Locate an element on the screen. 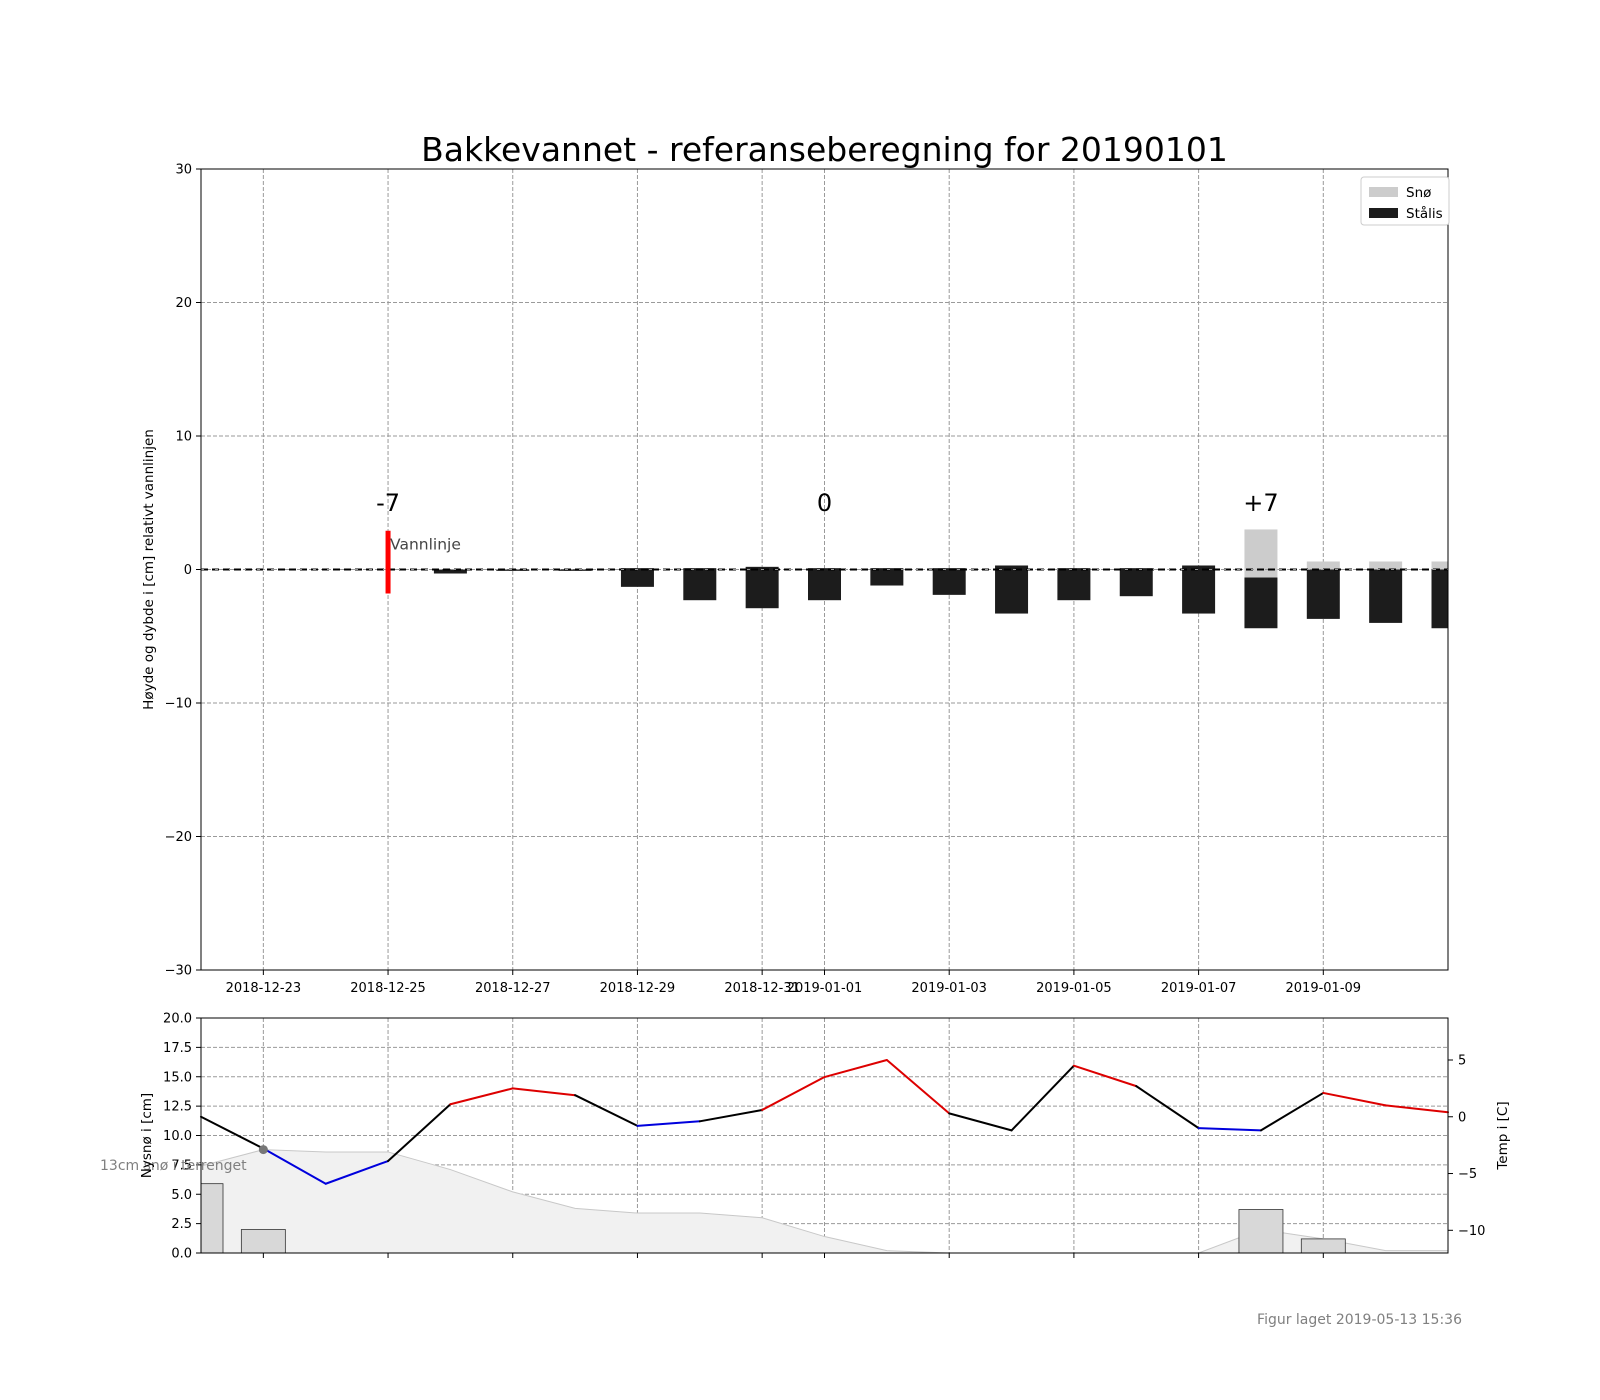  top-chart-annotations: Vannlinje -7 0 +7 is located at coordinates (827, 541).